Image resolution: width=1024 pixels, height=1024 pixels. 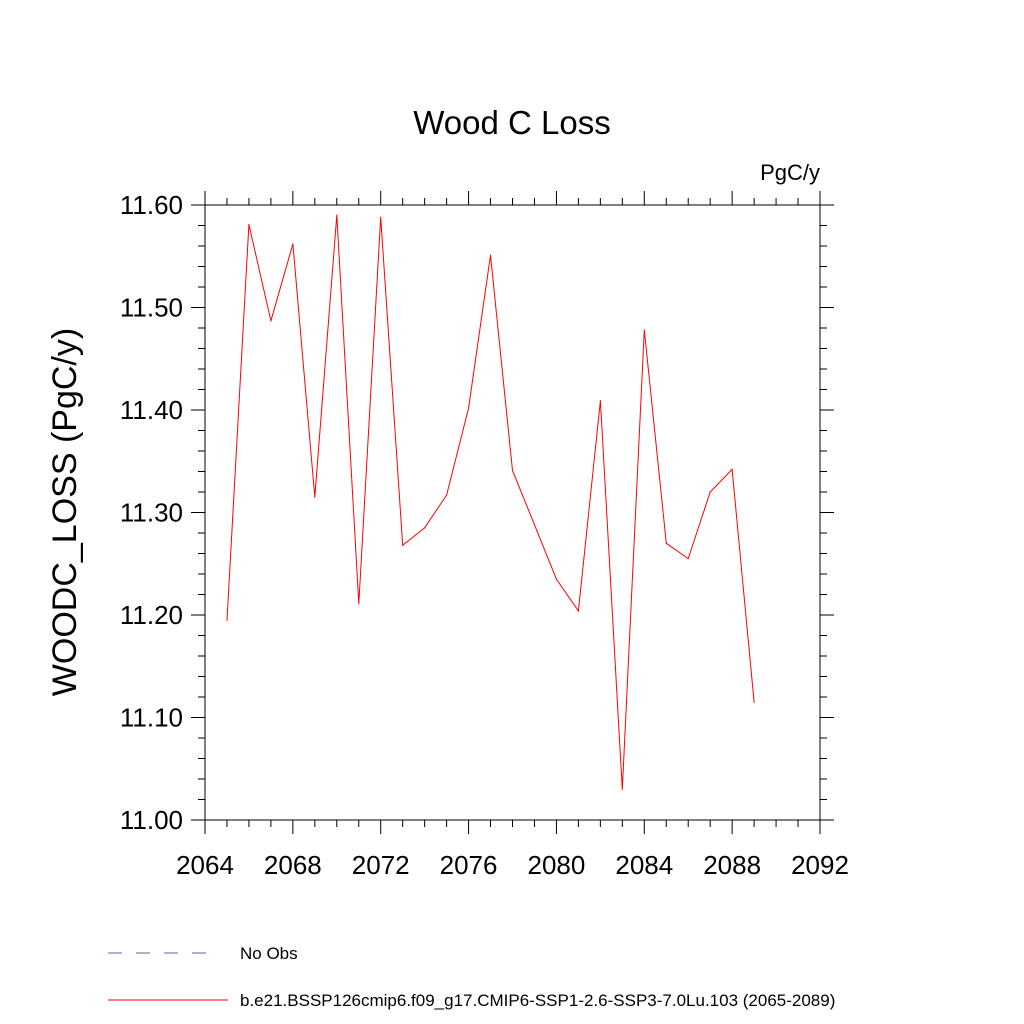 What do you see at coordinates (790, 172) in the screenshot?
I see `units-label: PgC/y` at bounding box center [790, 172].